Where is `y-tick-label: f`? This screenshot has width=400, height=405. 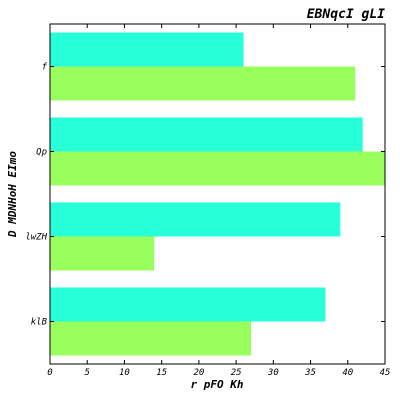
y-tick-label: f is located at coordinates (45, 68).